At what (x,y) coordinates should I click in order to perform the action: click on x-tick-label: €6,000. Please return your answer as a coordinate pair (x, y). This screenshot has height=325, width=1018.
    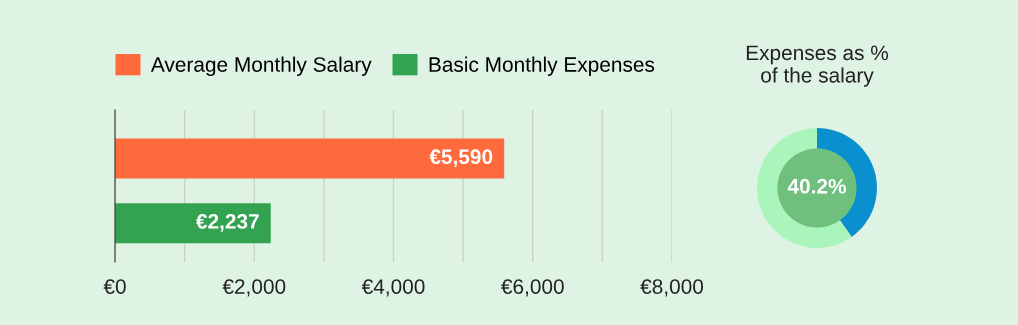
    Looking at the image, I should click on (532, 288).